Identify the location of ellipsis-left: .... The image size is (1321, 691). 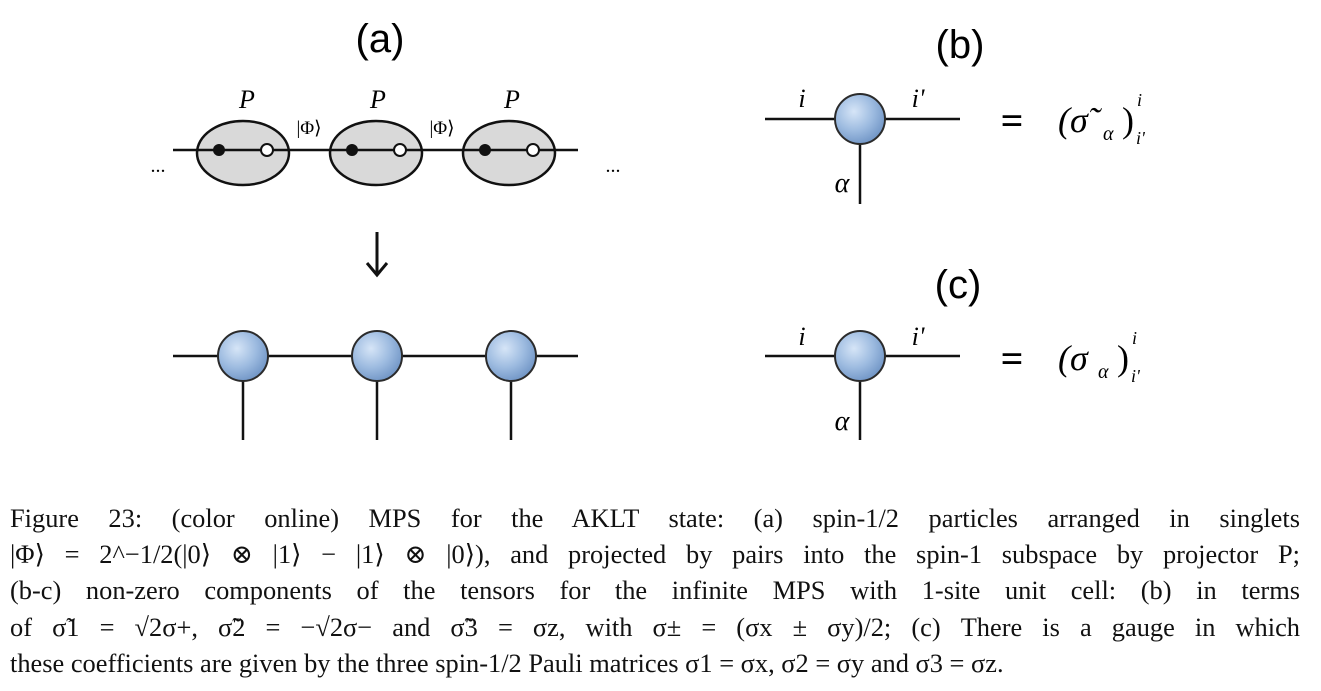
(158, 166).